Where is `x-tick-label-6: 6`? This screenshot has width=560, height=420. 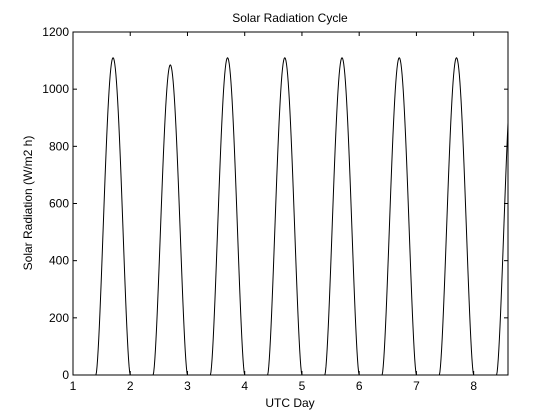
x-tick-label-6: 6 is located at coordinates (359, 386).